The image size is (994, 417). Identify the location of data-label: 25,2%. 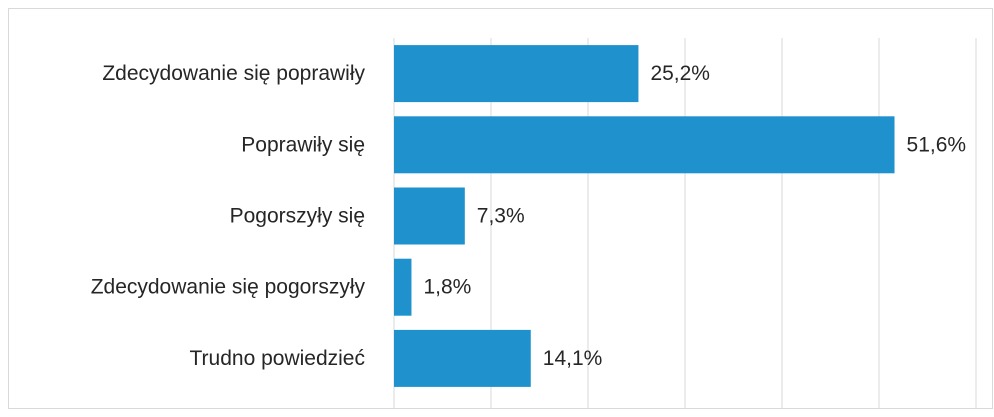
(680, 73).